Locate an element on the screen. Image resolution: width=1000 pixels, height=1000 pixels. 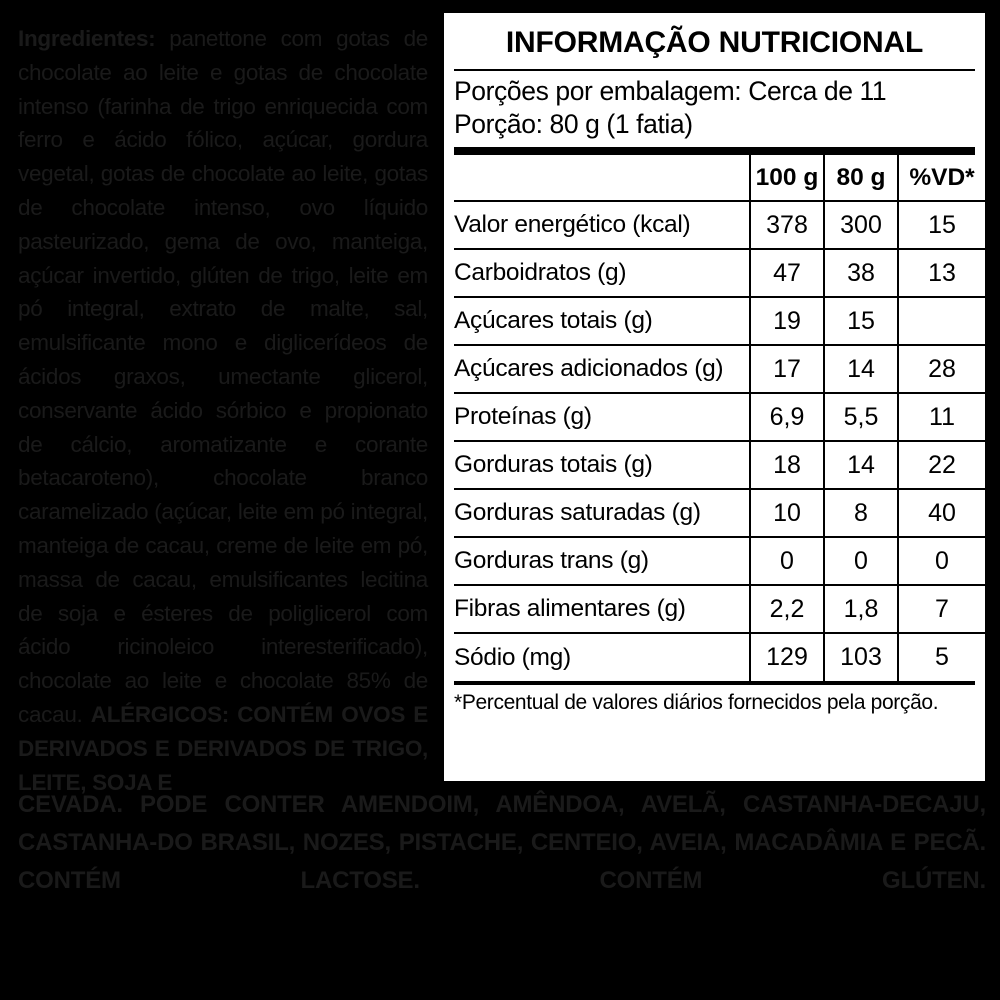
table-row: Açúcares totais (g) 19 15 is located at coordinates (719, 321).